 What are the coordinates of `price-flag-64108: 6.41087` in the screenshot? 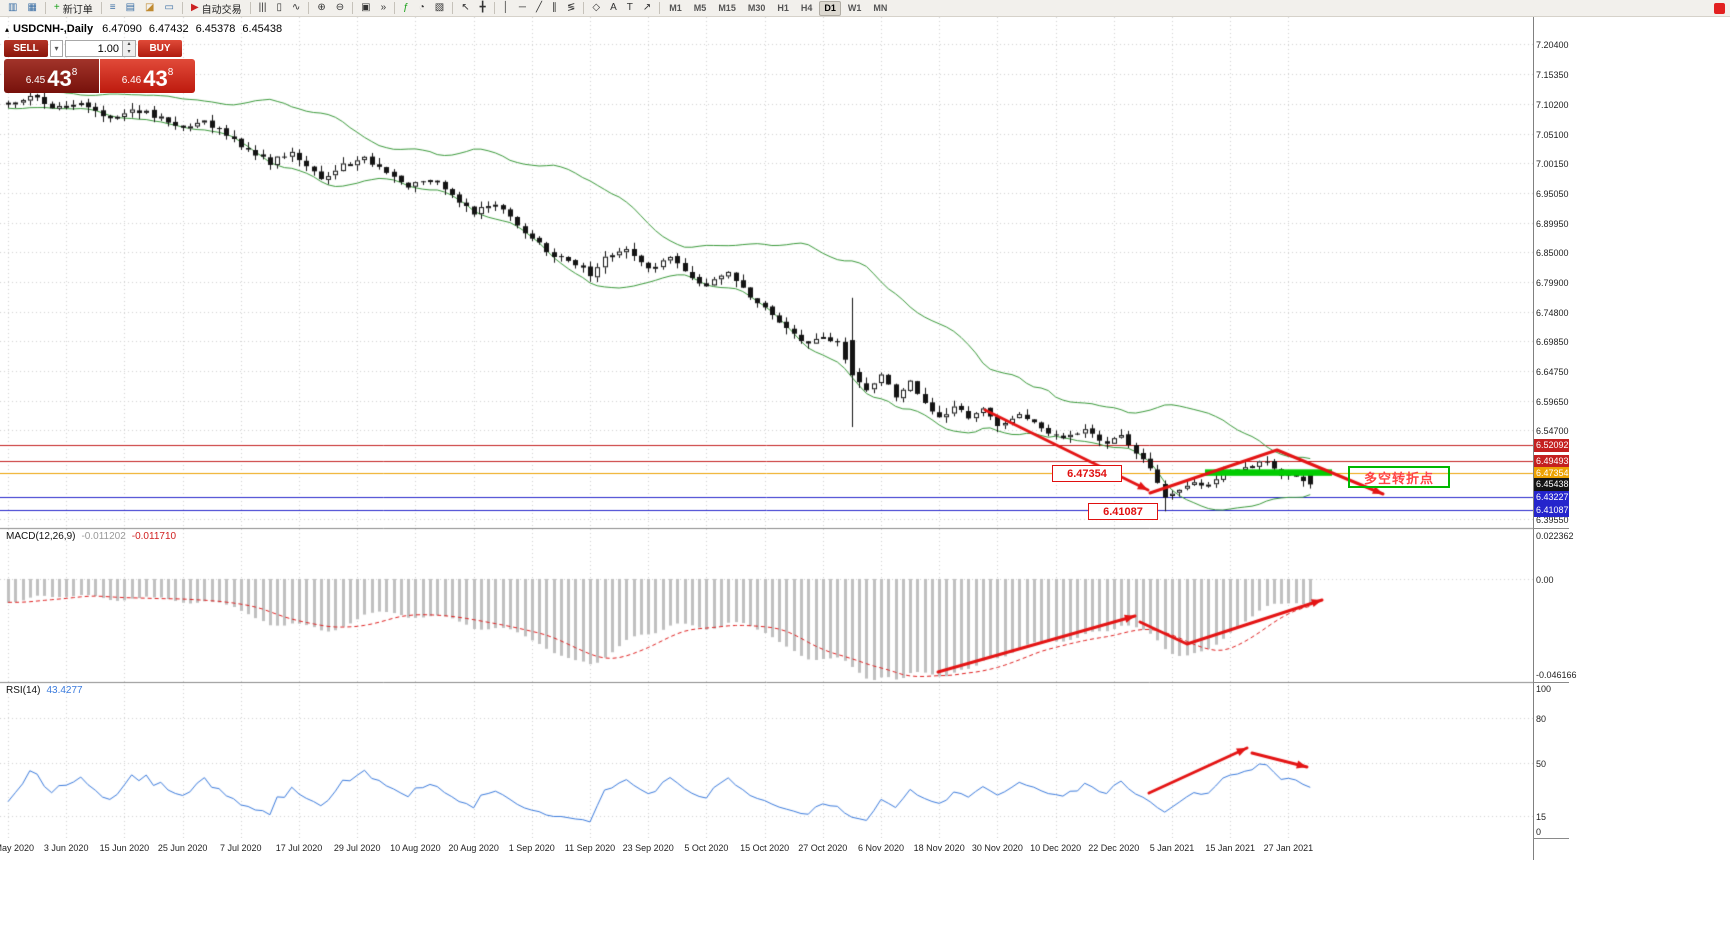 It's located at (1123, 511).